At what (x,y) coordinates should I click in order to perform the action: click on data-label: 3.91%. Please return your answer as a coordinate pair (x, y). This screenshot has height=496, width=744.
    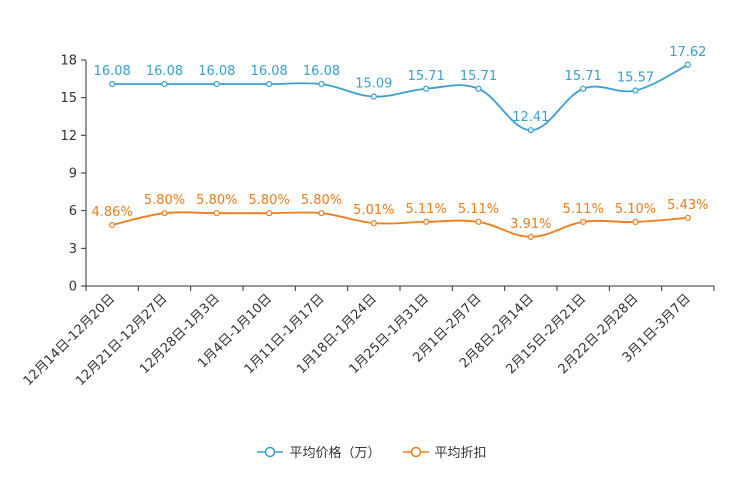
    Looking at the image, I should click on (530, 224).